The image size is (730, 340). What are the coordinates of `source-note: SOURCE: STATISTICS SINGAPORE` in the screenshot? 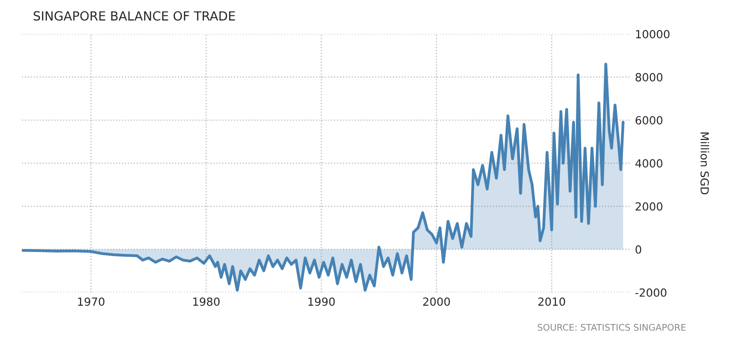 It's located at (612, 327).